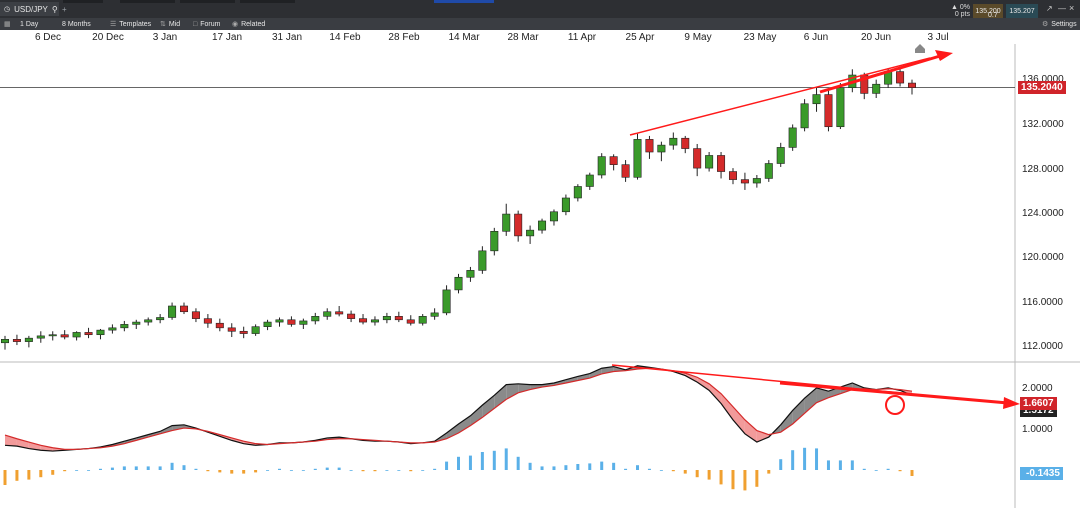 Image resolution: width=1080 pixels, height=508 pixels. What do you see at coordinates (895, 405) in the screenshot?
I see `divergence-circle` at bounding box center [895, 405].